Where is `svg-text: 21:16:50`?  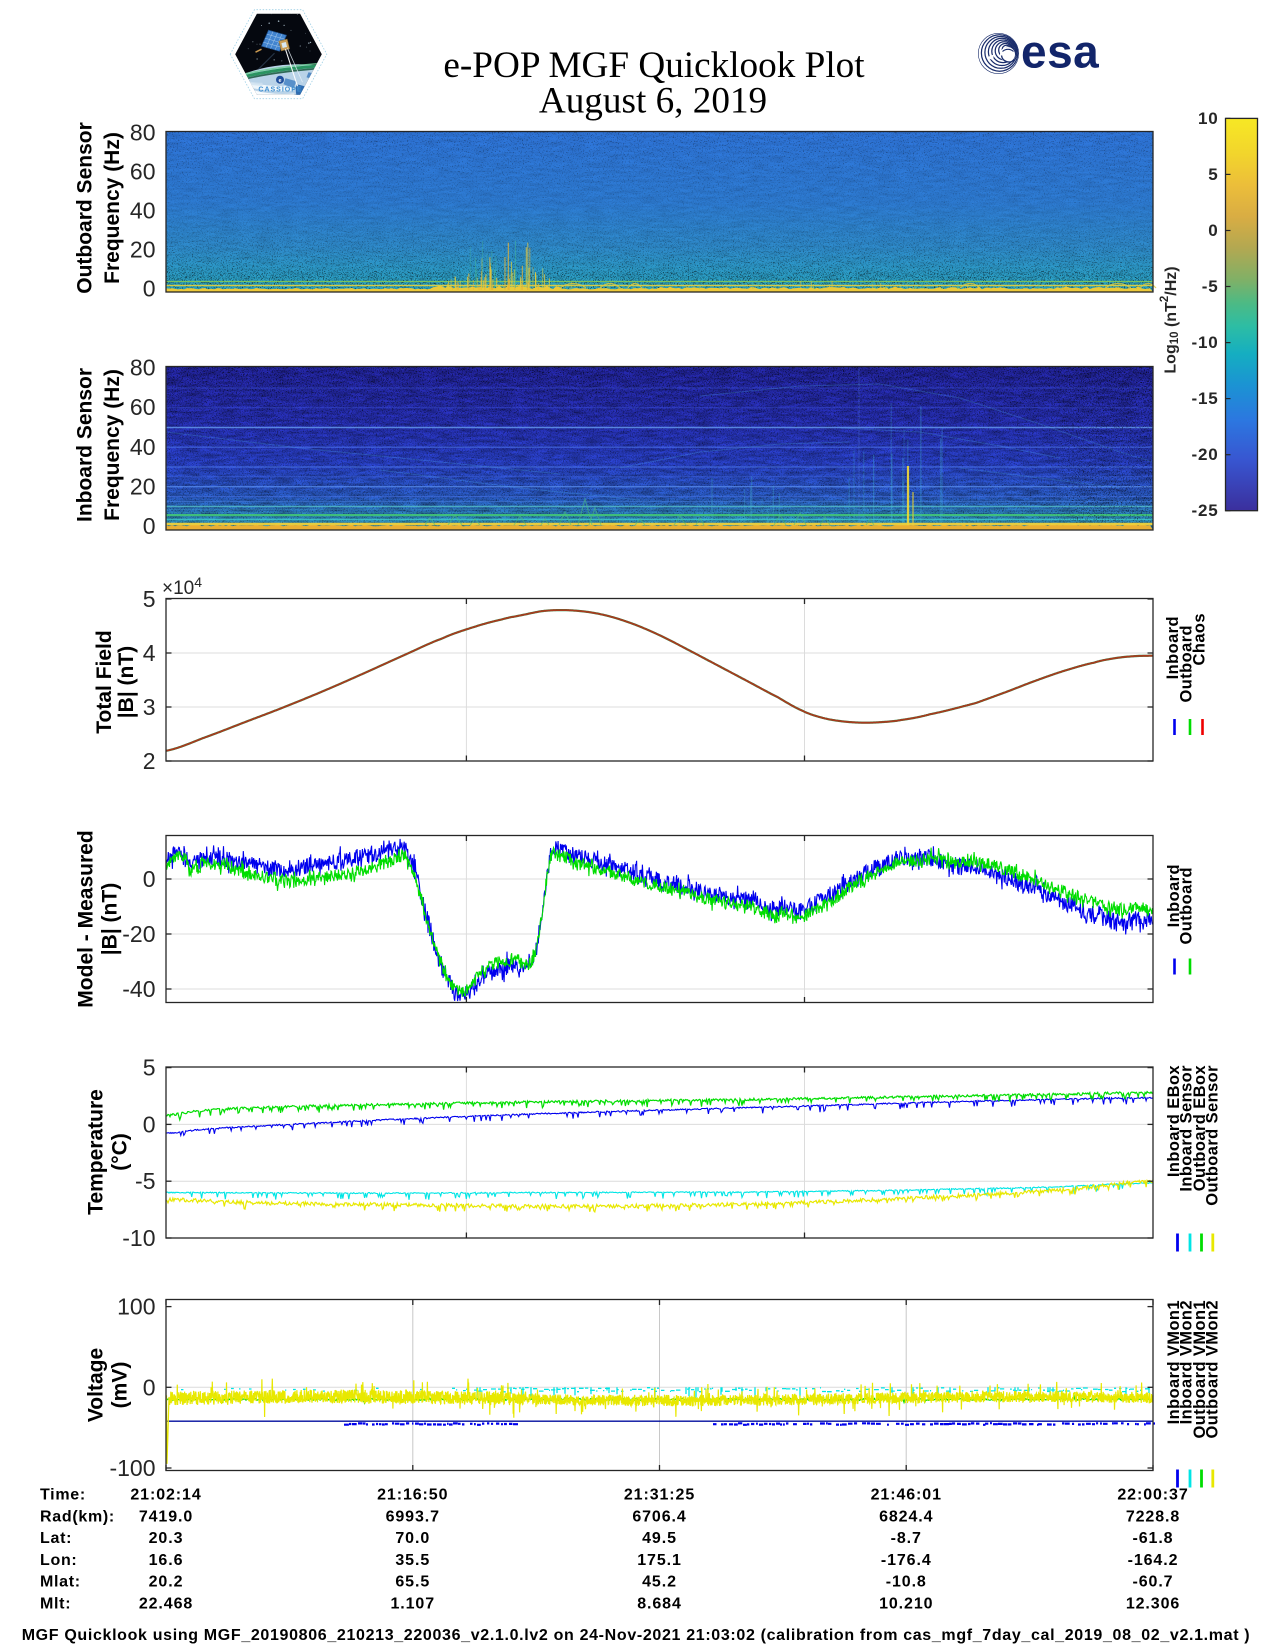
svg-text: 21:16:50 is located at coordinates (412, 1495).